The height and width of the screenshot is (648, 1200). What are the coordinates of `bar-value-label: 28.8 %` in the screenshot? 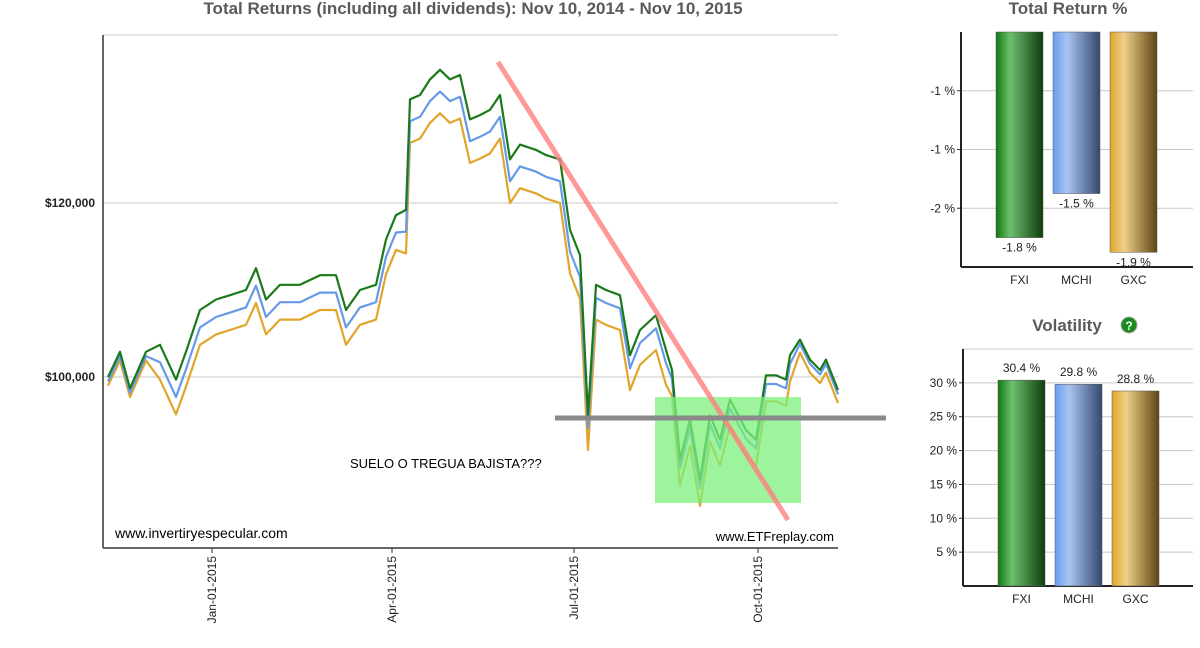 It's located at (1136, 379).